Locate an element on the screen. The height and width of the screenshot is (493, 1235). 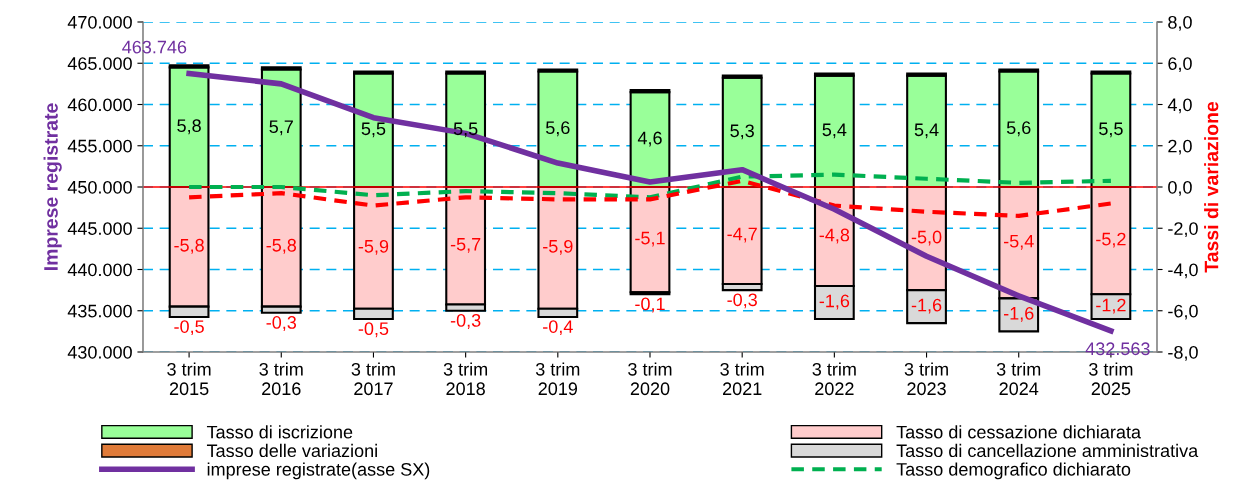
data-label: 5,8 is located at coordinates (189, 127).